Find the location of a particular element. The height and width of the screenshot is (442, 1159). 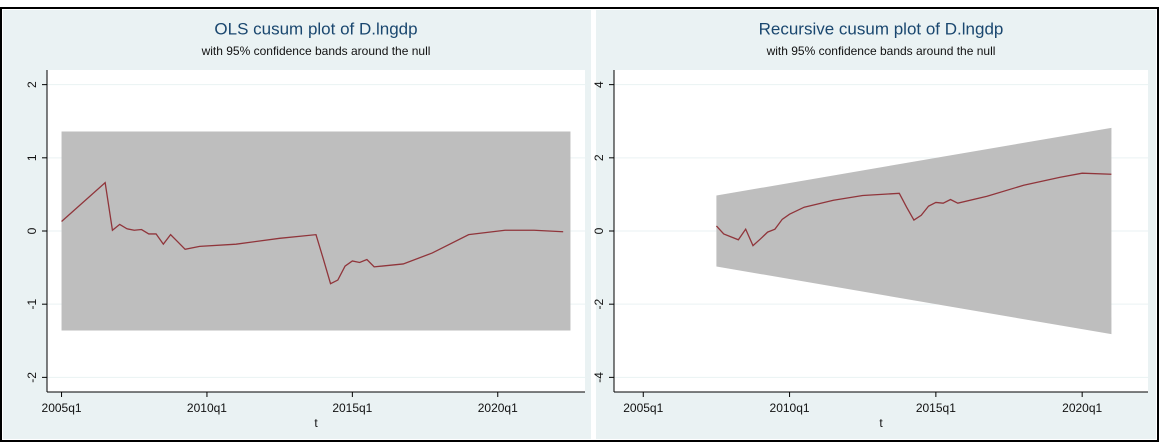

y-tick-label: 1 is located at coordinates (32, 157).